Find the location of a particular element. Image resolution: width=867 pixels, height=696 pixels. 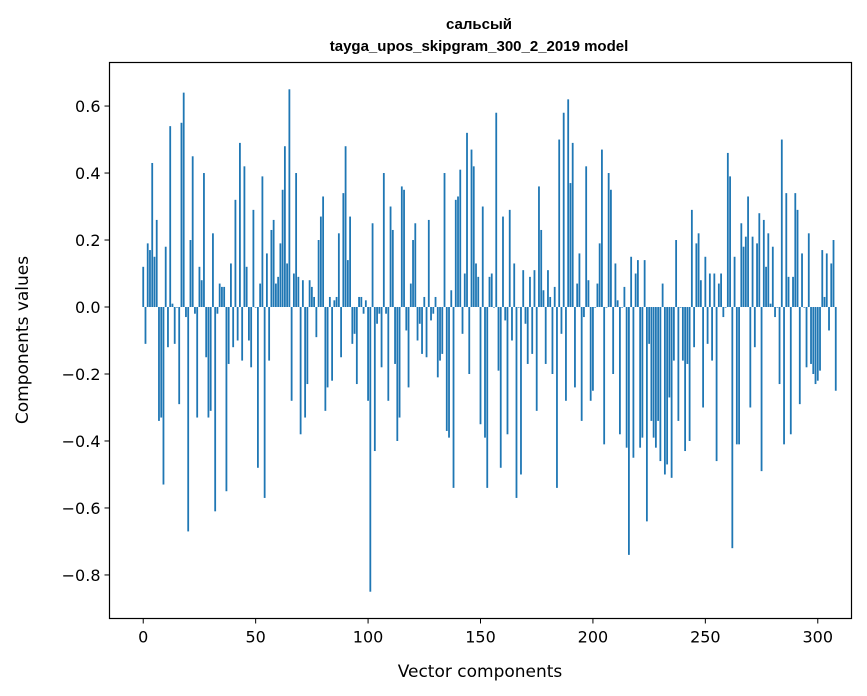

x-tick-label: 200 is located at coordinates (593, 637).